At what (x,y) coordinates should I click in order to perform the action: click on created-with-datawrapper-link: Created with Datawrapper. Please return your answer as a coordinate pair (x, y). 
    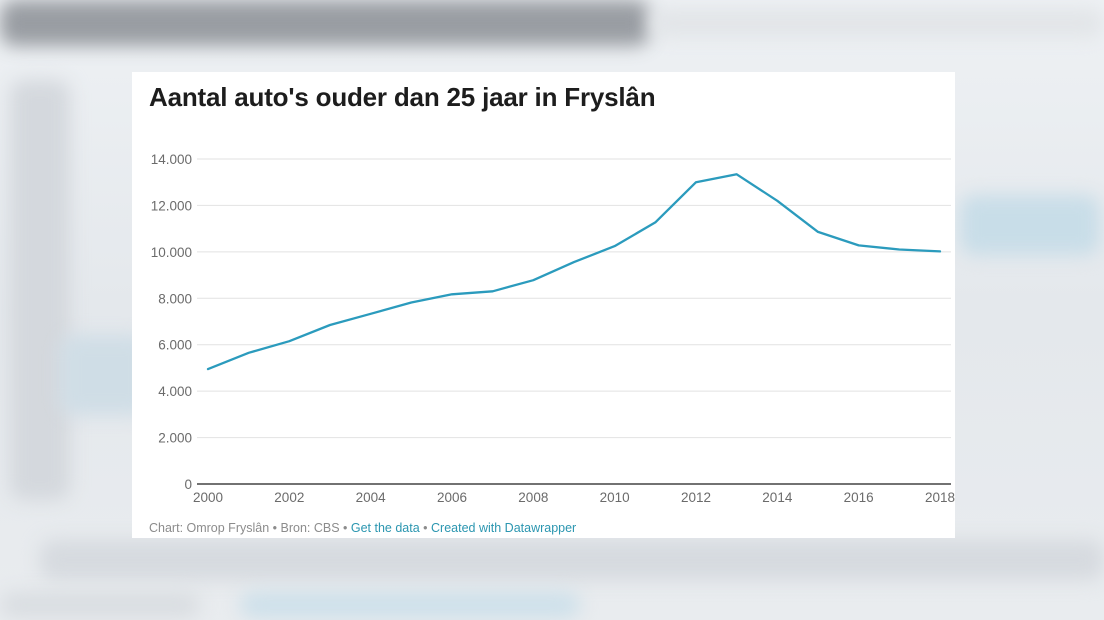
    Looking at the image, I should click on (504, 528).